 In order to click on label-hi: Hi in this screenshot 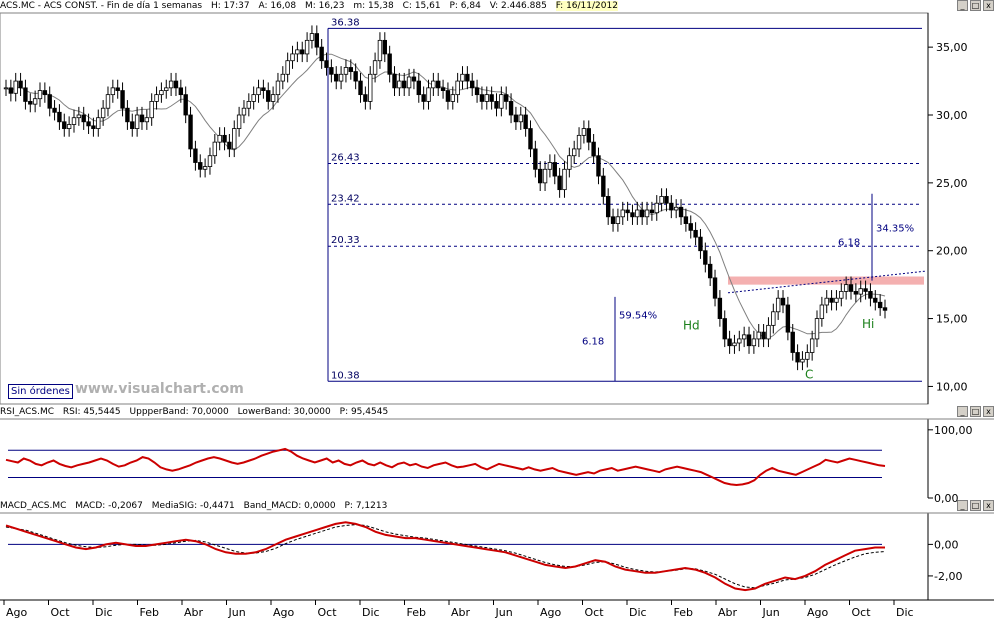, I will do `click(868, 324)`.